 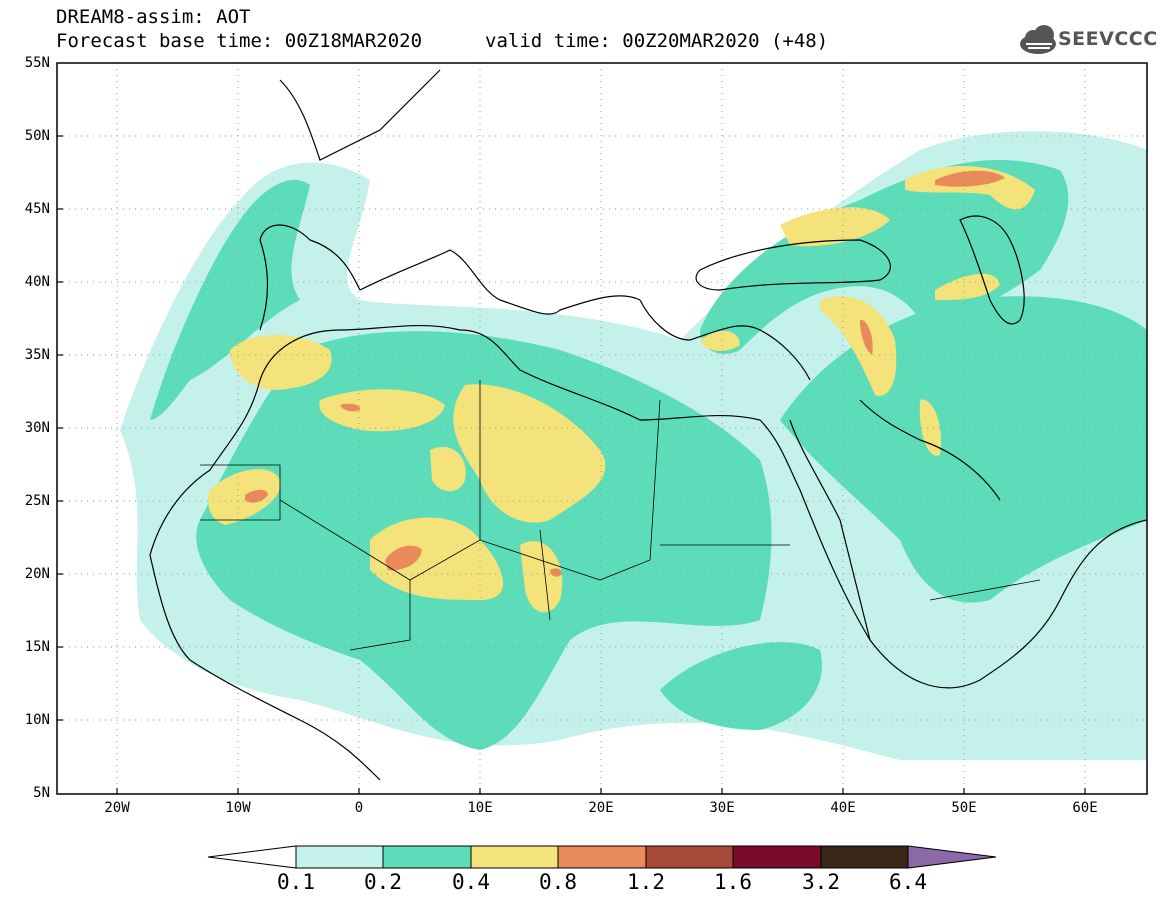 What do you see at coordinates (37, 428) in the screenshot?
I see `lat-label: 30N` at bounding box center [37, 428].